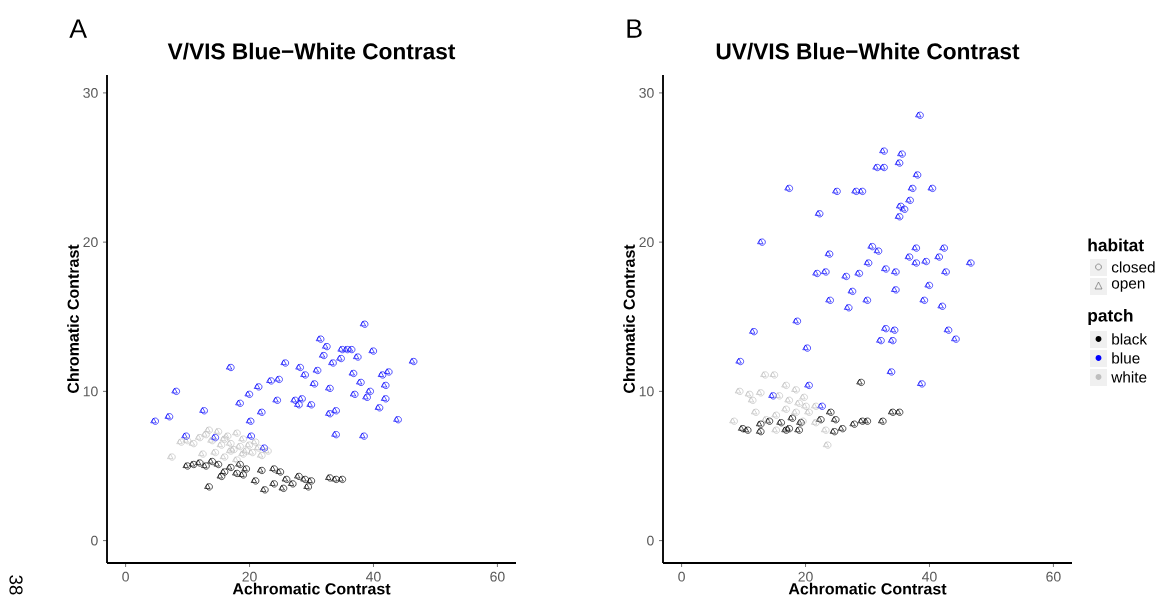 The width and height of the screenshot is (1175, 613). Describe the element at coordinates (1128, 286) in the screenshot. I see `text: open` at that location.